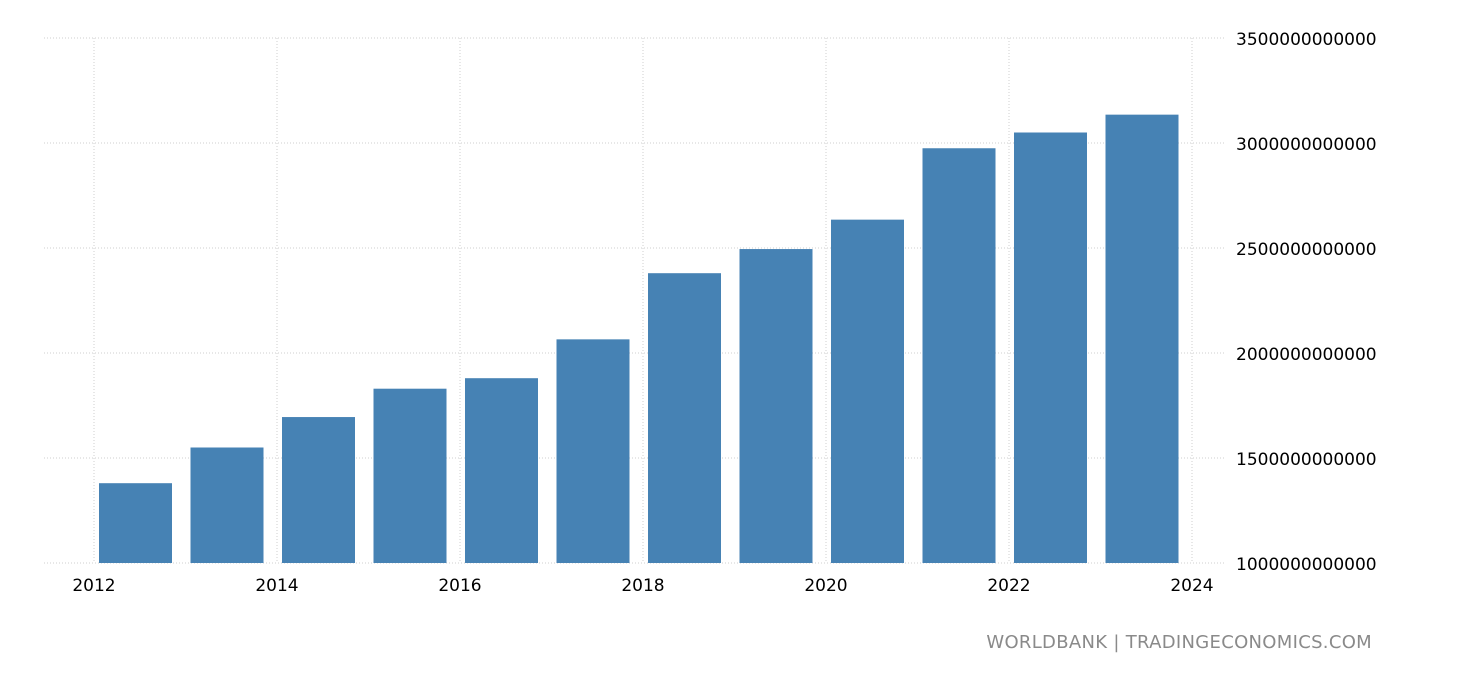 The width and height of the screenshot is (1460, 680). I want to click on bar-2023, so click(1142, 339).